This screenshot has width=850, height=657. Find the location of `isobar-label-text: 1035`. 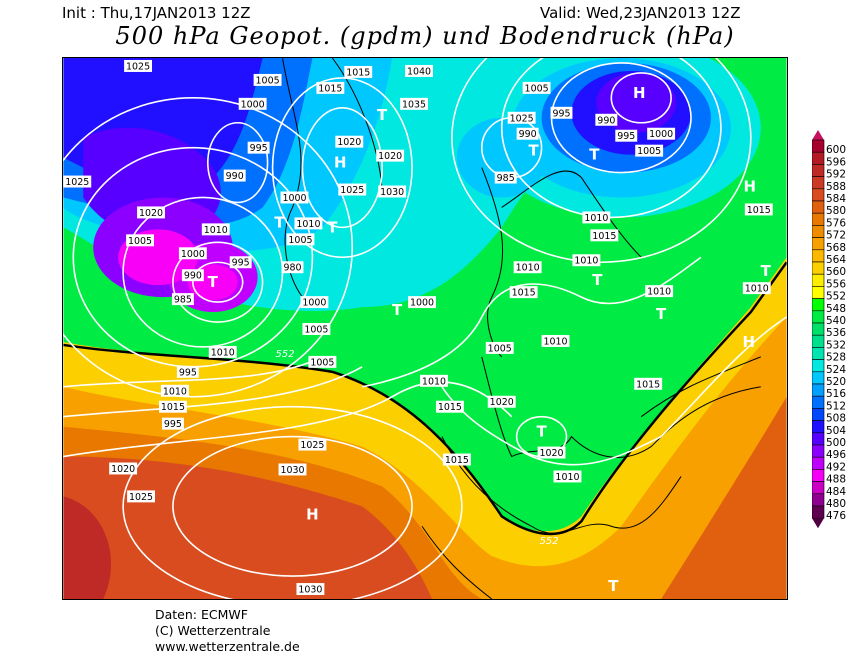

isobar-label-text: 1035 is located at coordinates (414, 104).